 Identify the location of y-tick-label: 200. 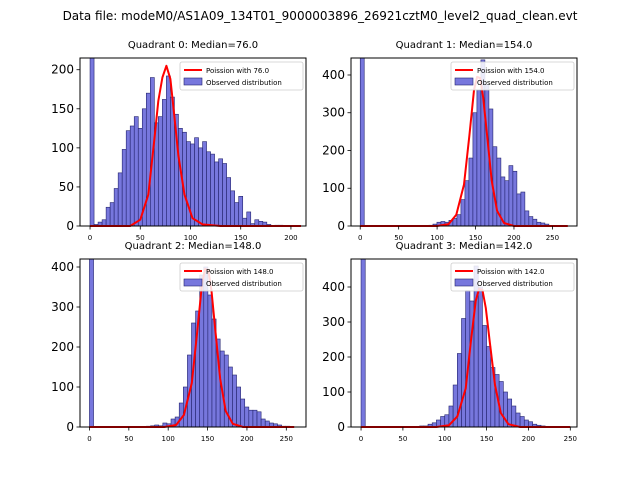
(62, 347).